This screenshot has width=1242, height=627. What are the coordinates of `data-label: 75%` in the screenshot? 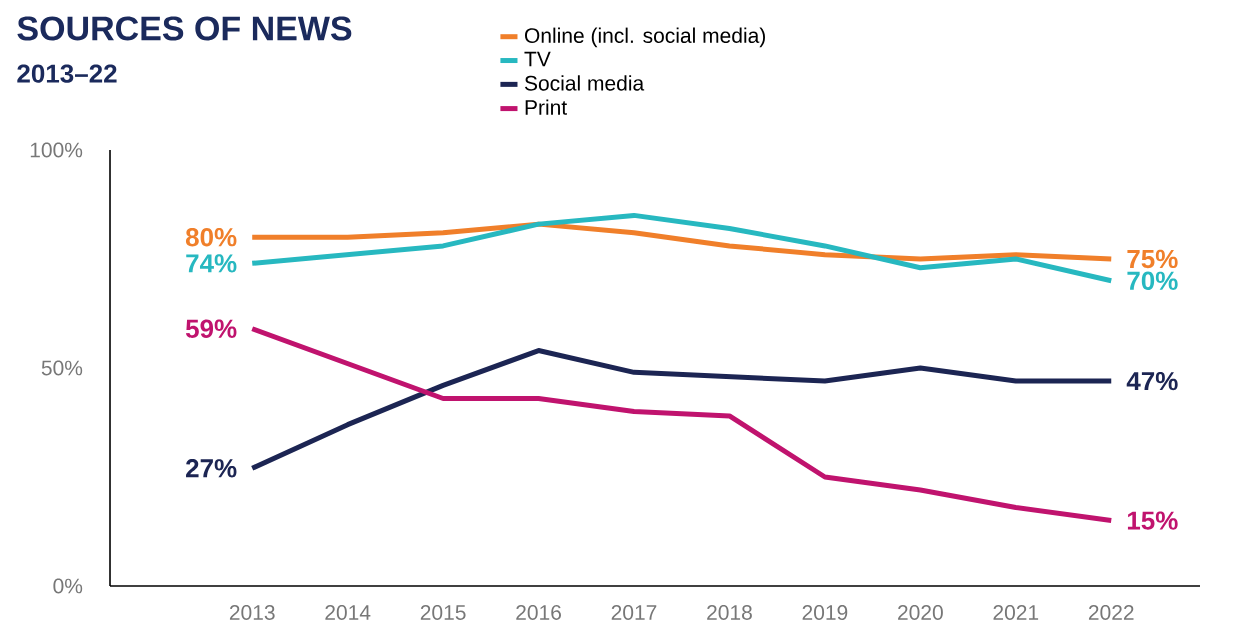 It's located at (1152, 259).